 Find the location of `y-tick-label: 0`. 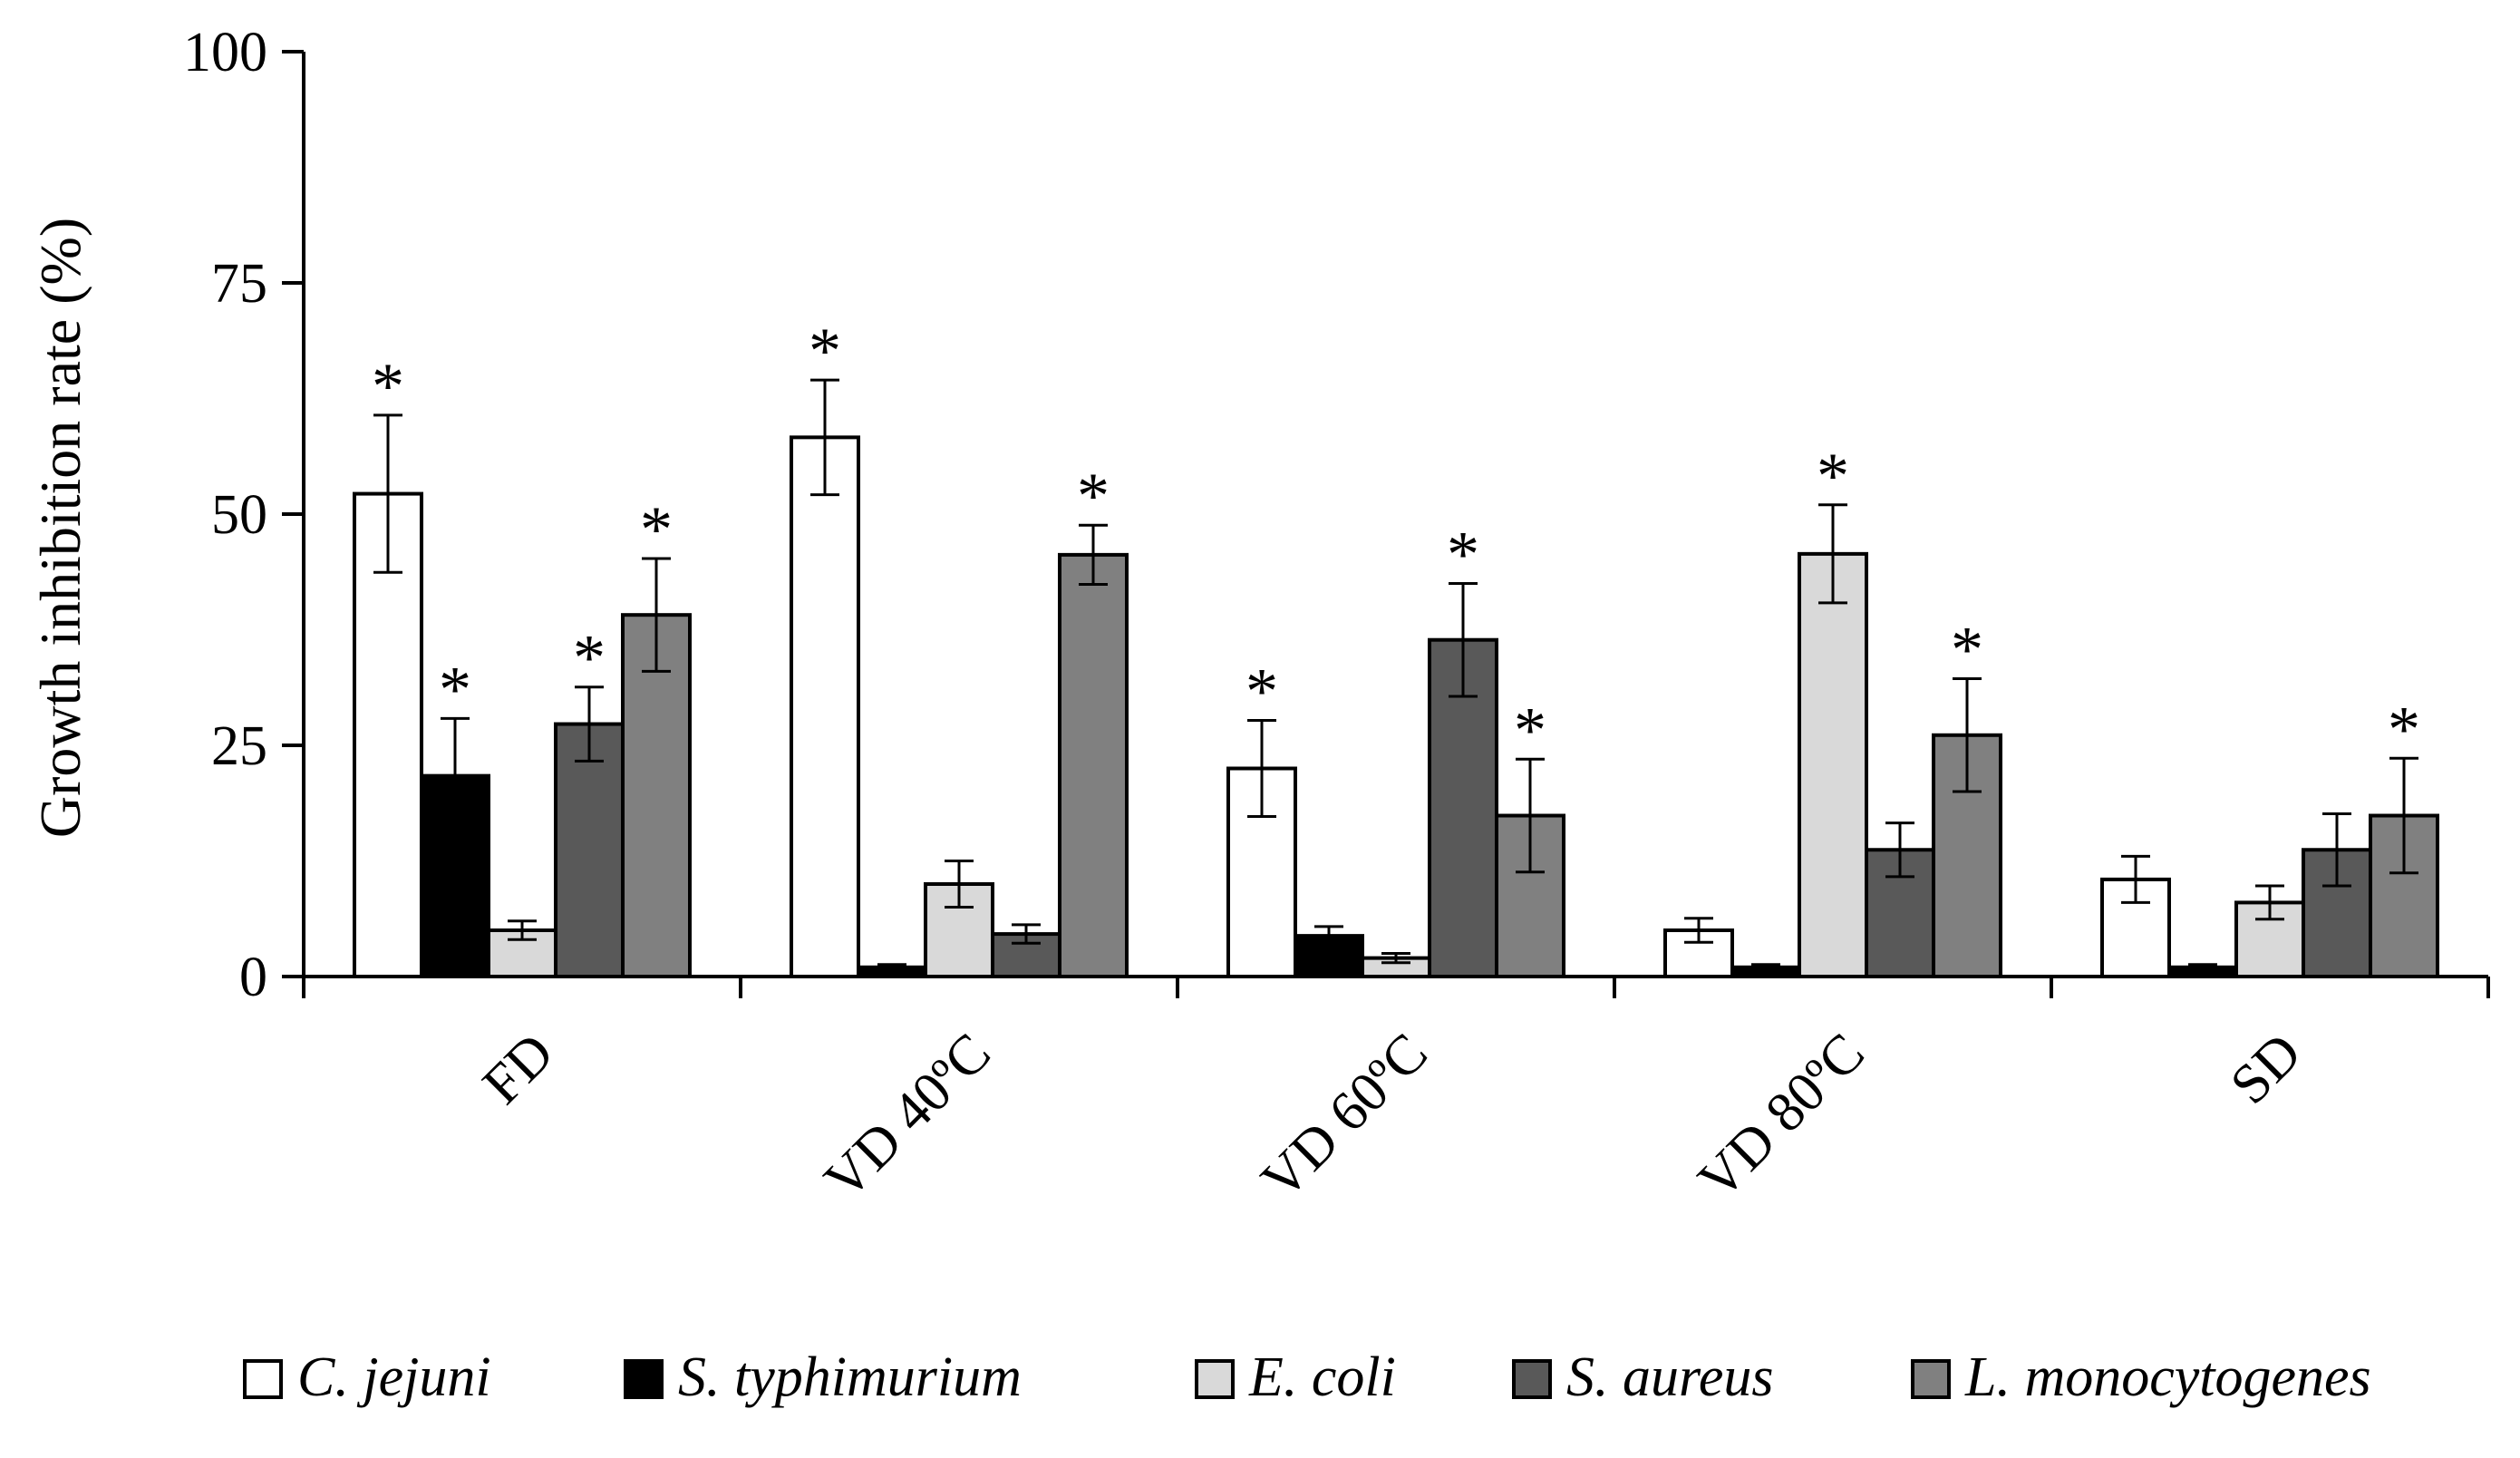

y-tick-label: 0 is located at coordinates (253, 977).